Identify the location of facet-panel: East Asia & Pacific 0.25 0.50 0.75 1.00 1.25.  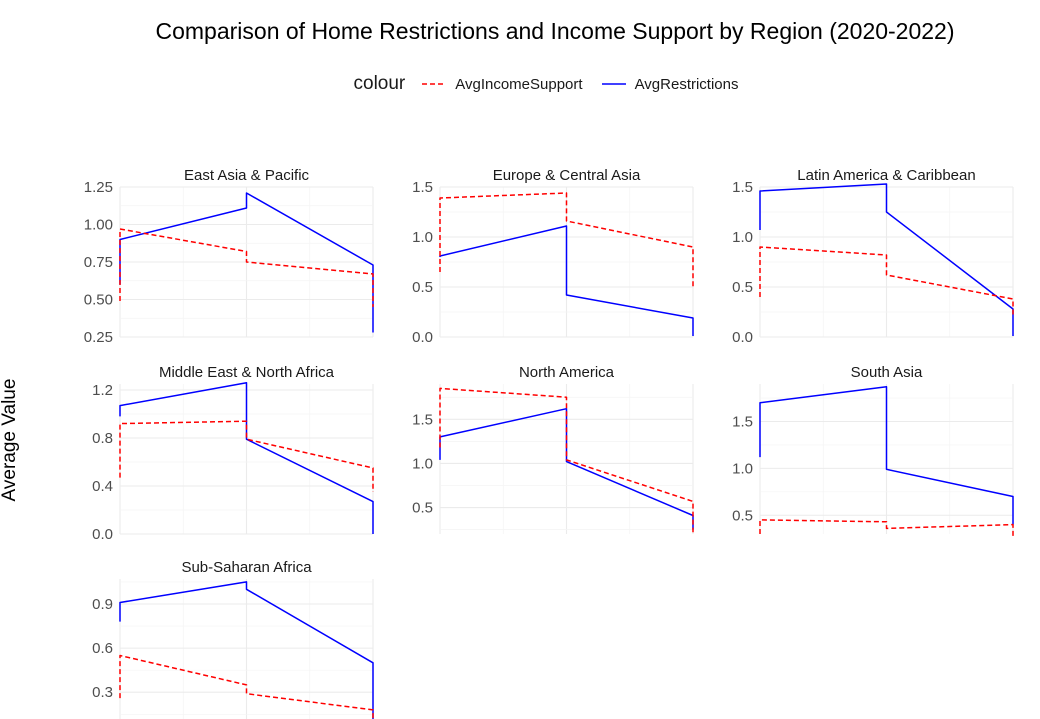
(229, 256).